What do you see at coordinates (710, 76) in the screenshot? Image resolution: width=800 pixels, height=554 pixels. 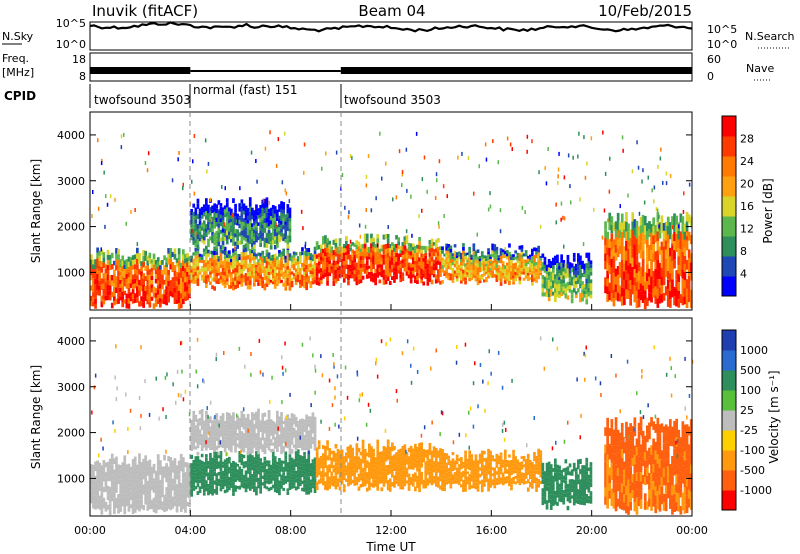 I see `freq-right-tick-bottom: 0` at bounding box center [710, 76].